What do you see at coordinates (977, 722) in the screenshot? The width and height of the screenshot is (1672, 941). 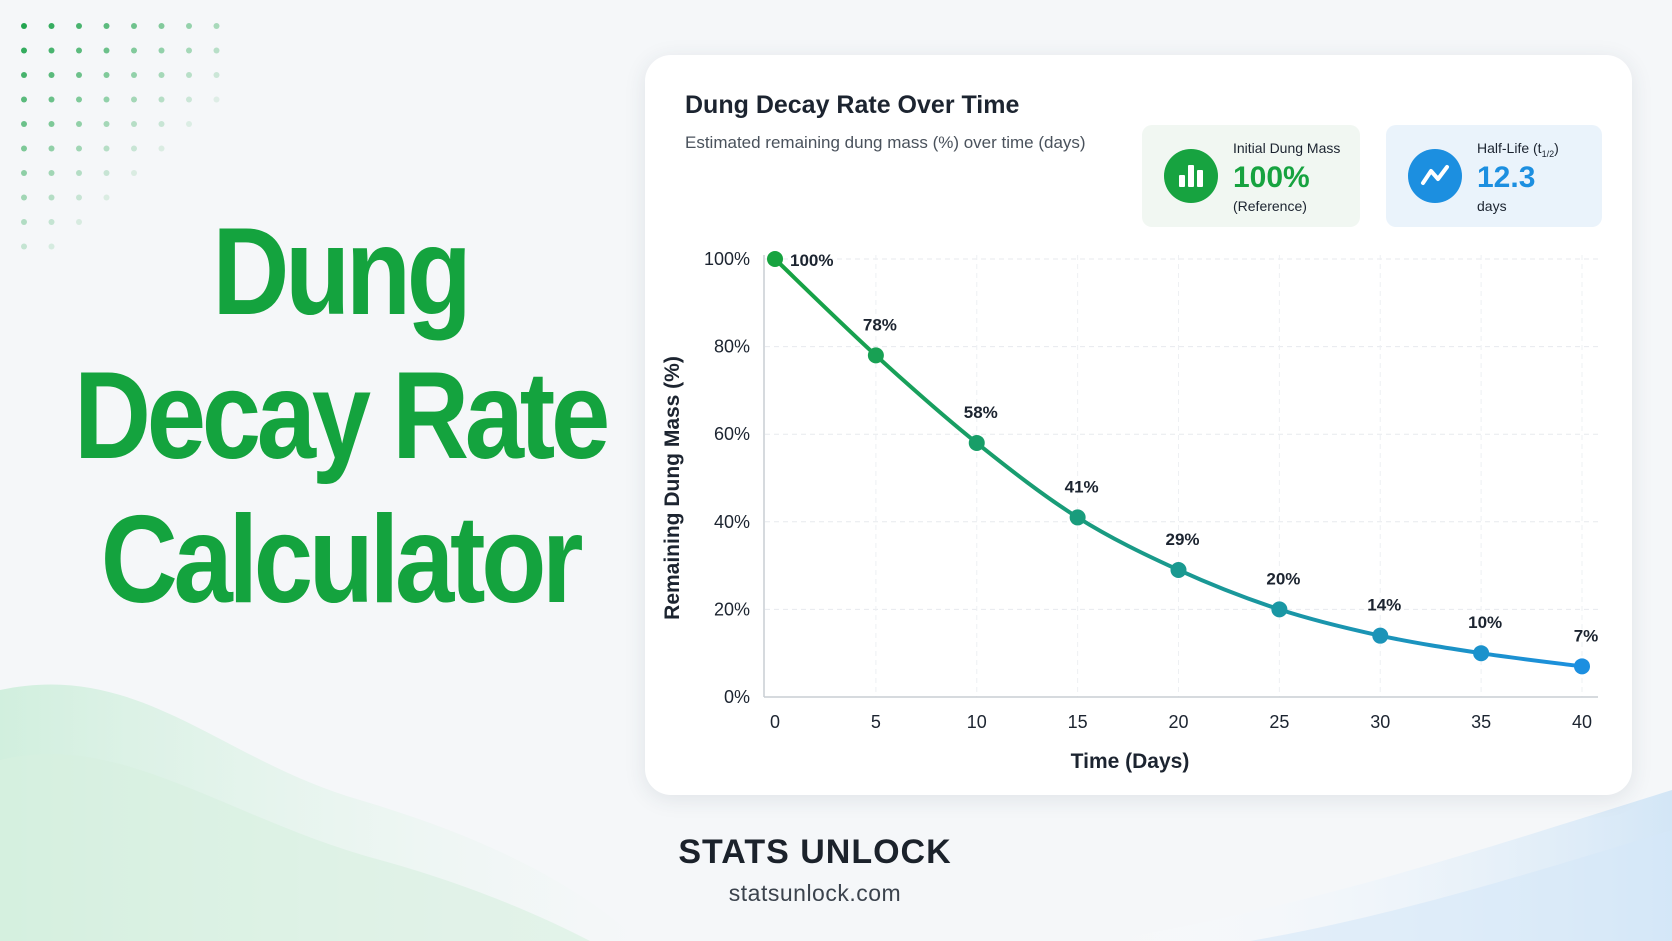 I see `x-tick-label: 10` at bounding box center [977, 722].